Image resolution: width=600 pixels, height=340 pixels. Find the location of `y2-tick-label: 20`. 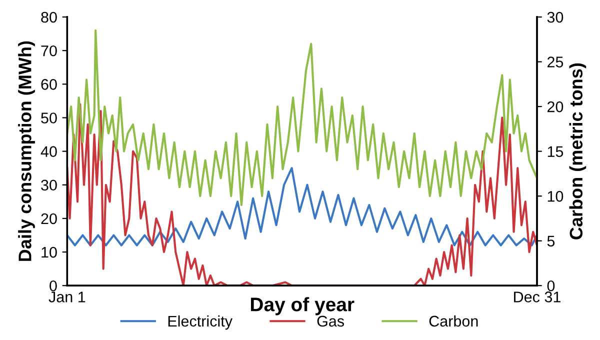

y2-tick-label: 20 is located at coordinates (555, 106).